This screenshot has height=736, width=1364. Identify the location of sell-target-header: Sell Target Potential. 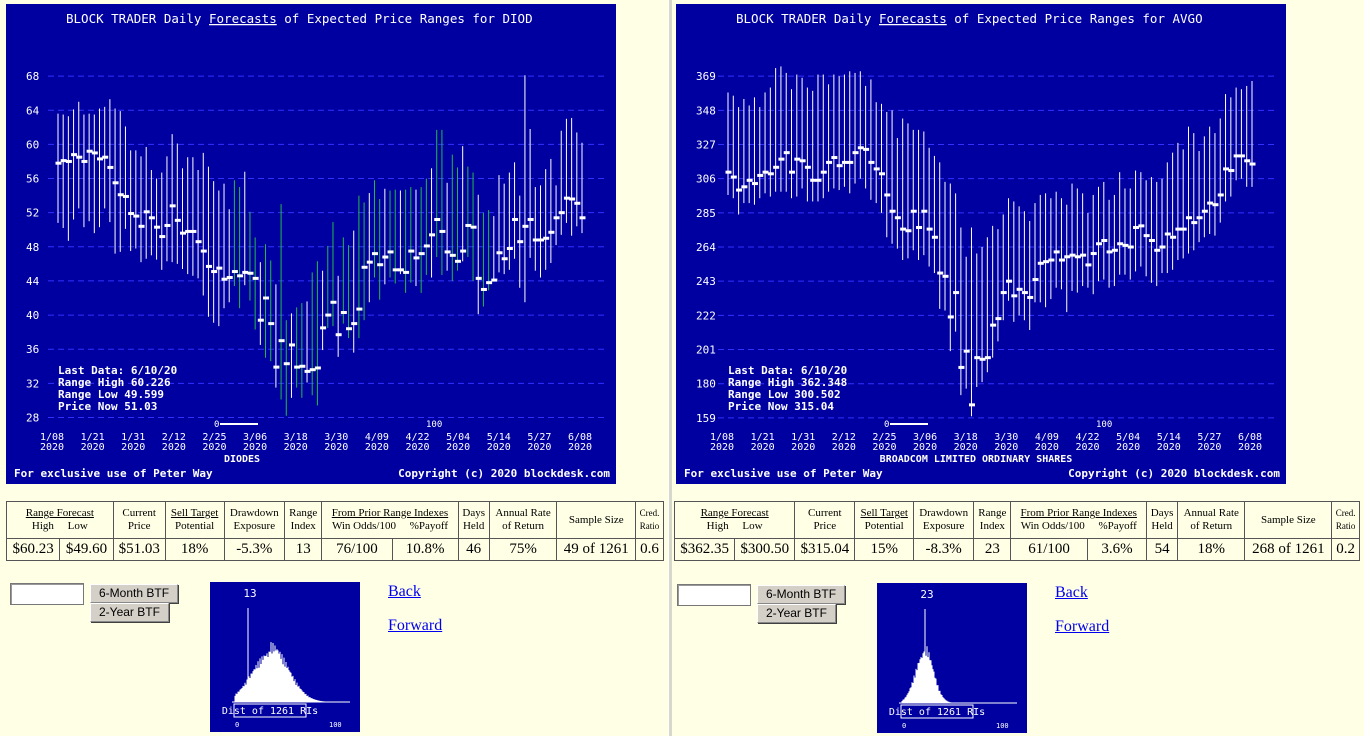
(884, 520).